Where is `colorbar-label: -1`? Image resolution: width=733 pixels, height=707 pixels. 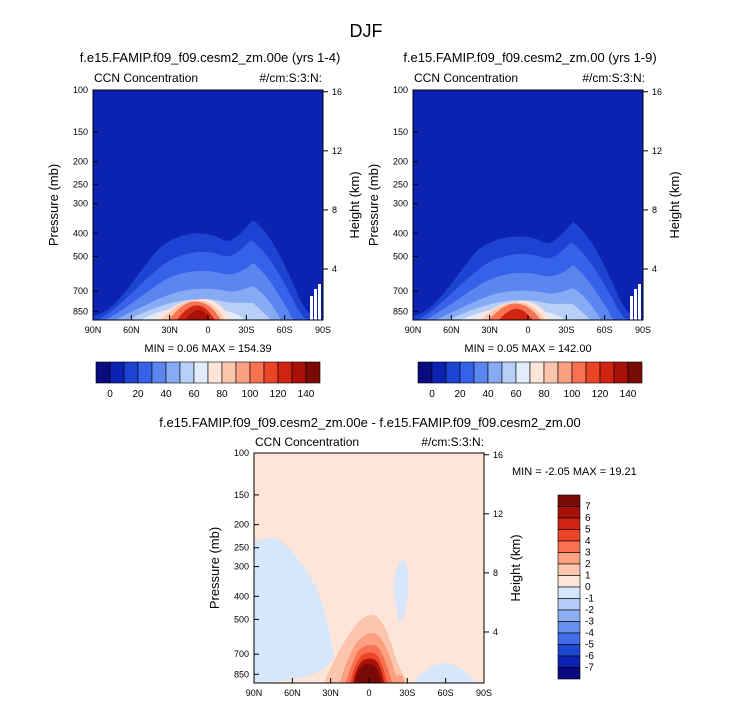
colorbar-label: -1 is located at coordinates (589, 599).